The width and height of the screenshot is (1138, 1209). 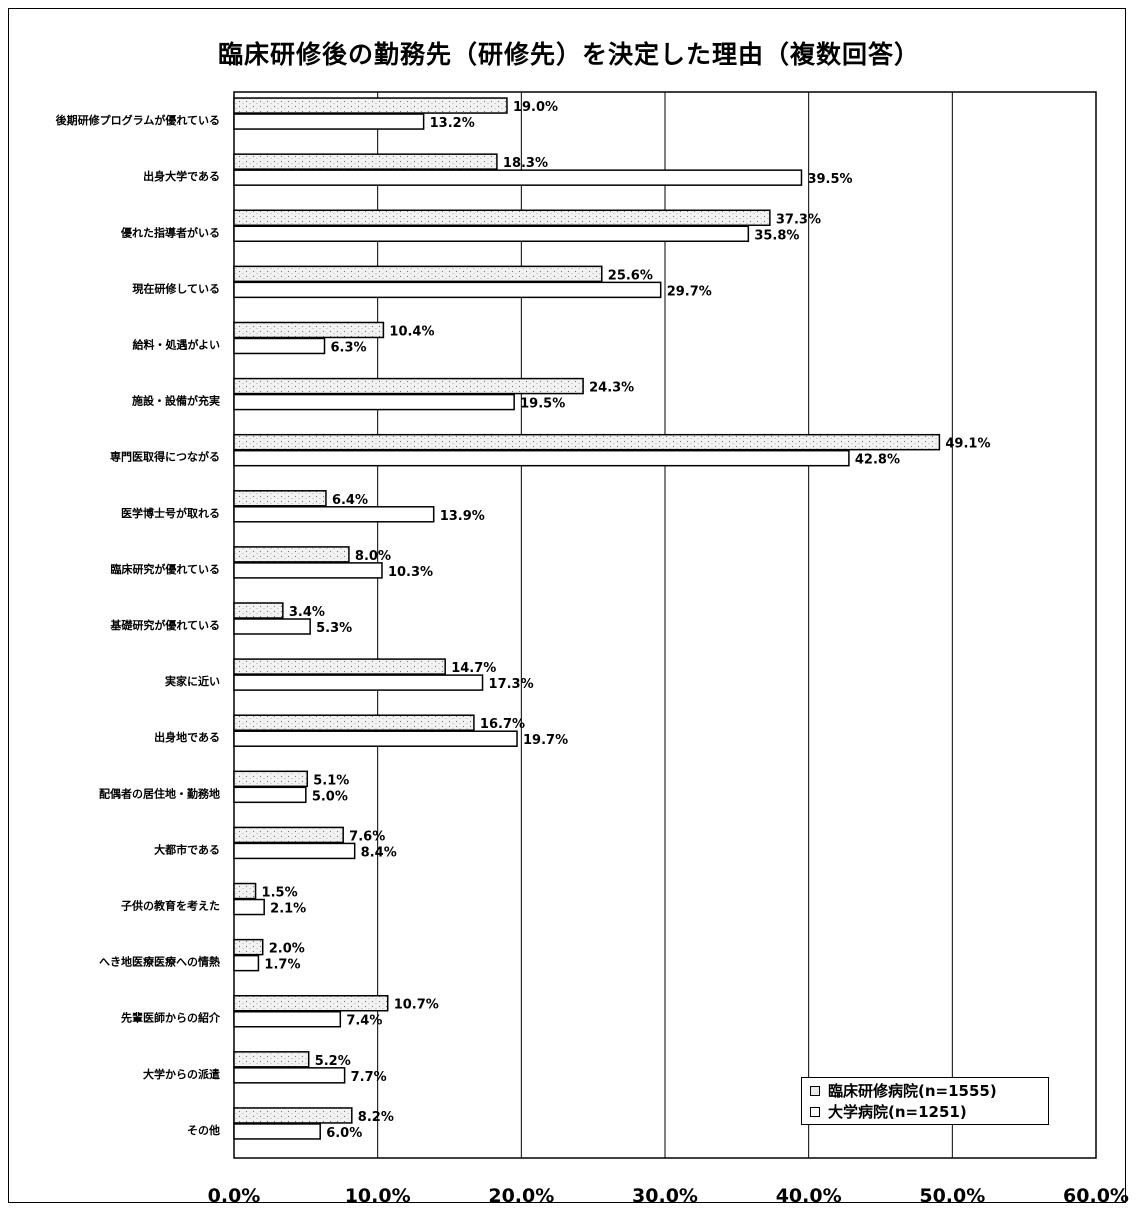 I want to click on category-label: 先輩医師からの紹介, so click(x=171, y=1018).